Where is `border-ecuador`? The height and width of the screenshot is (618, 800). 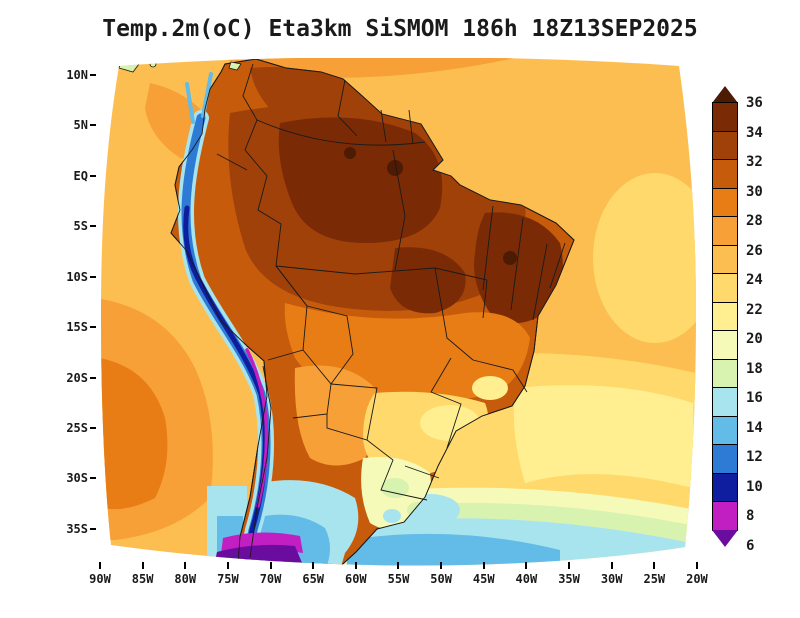 border-ecuador is located at coordinates (232, 162).